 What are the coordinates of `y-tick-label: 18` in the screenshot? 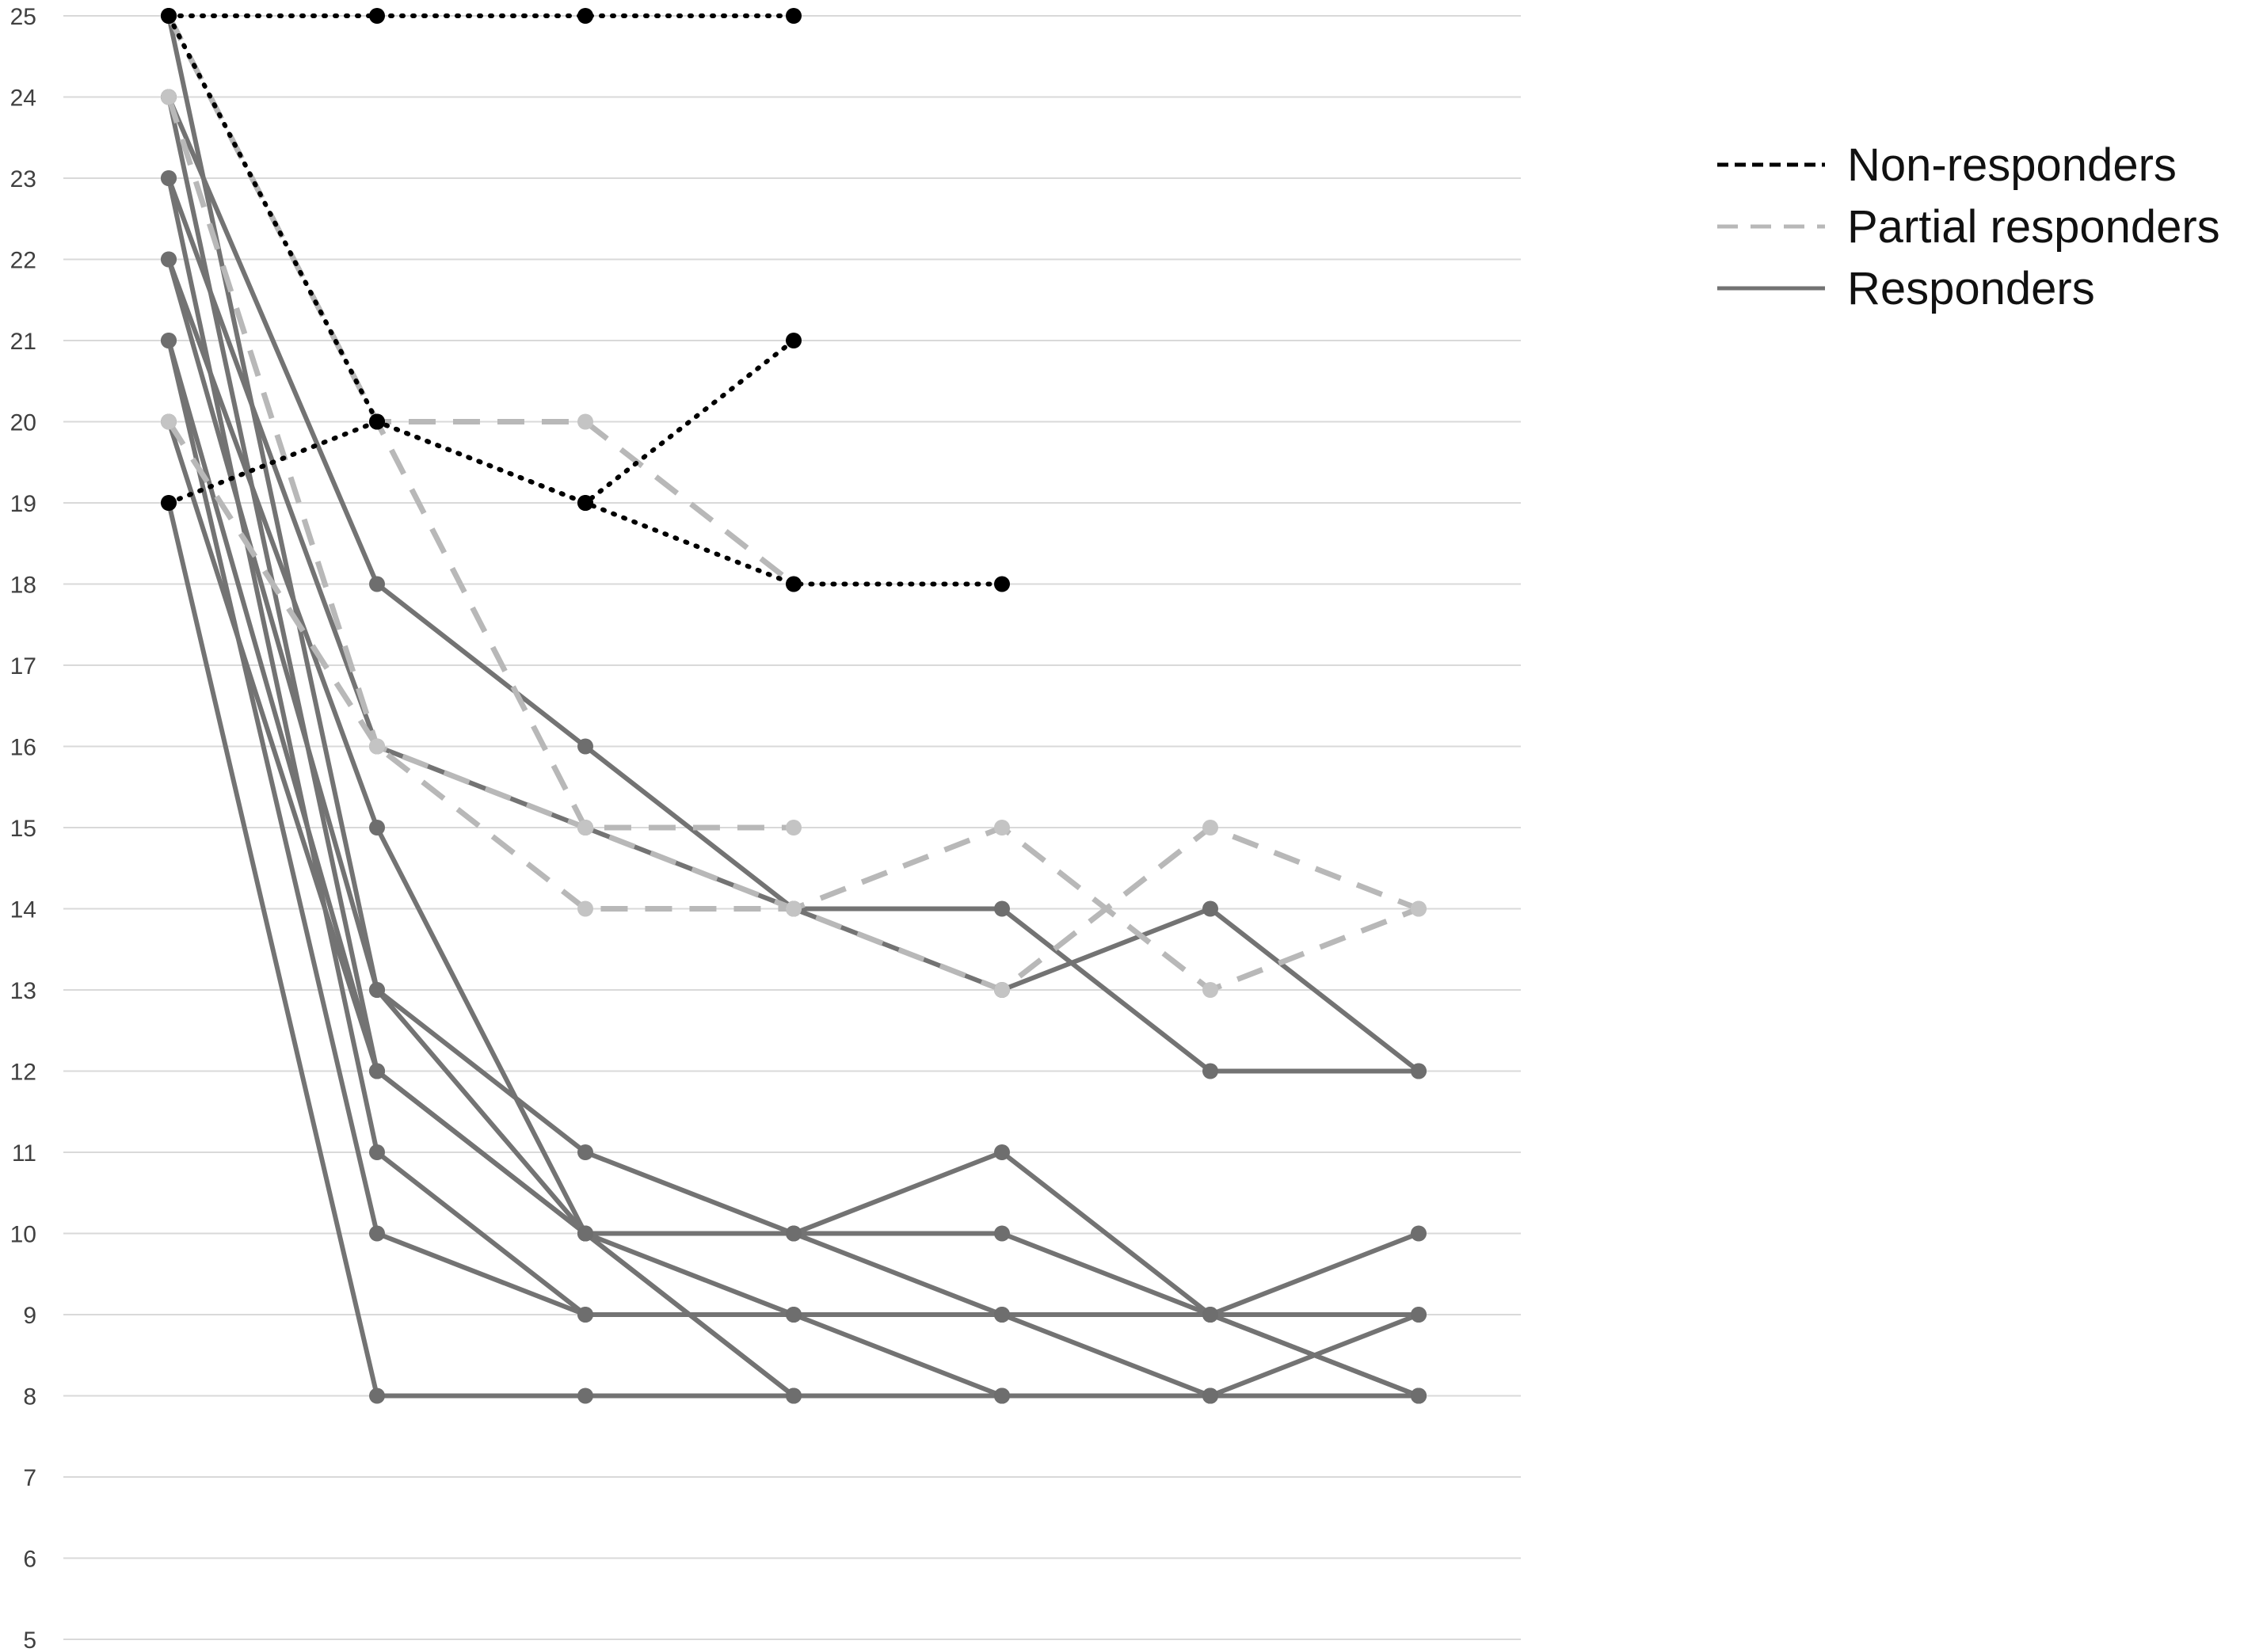 It's located at (23, 586).